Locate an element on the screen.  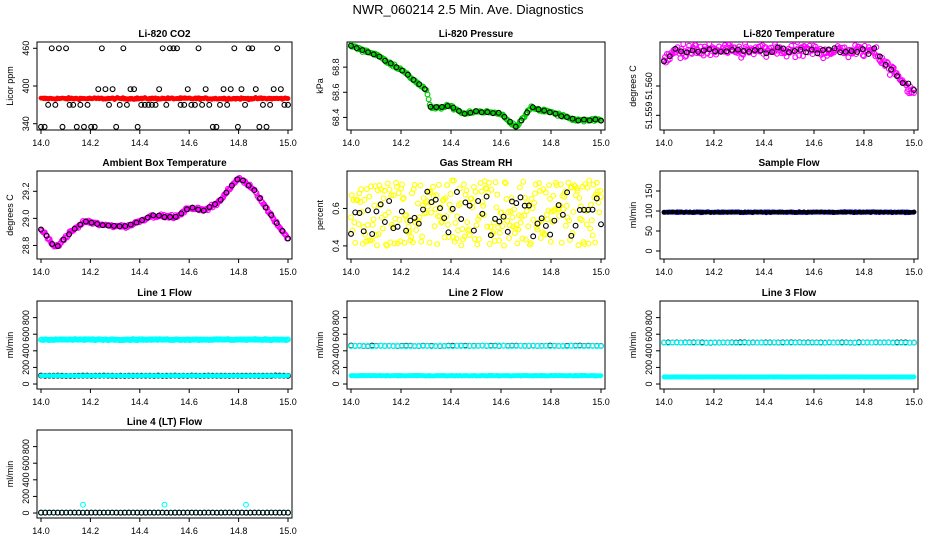
y-tick-label: 0.6 is located at coordinates (336, 208).